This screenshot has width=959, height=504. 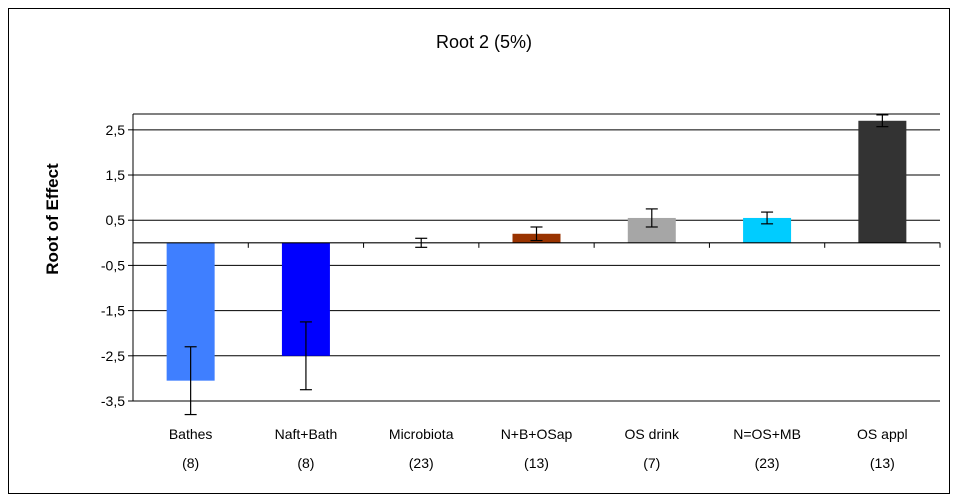 I want to click on category-label: N=OS+MB, so click(x=767, y=434).